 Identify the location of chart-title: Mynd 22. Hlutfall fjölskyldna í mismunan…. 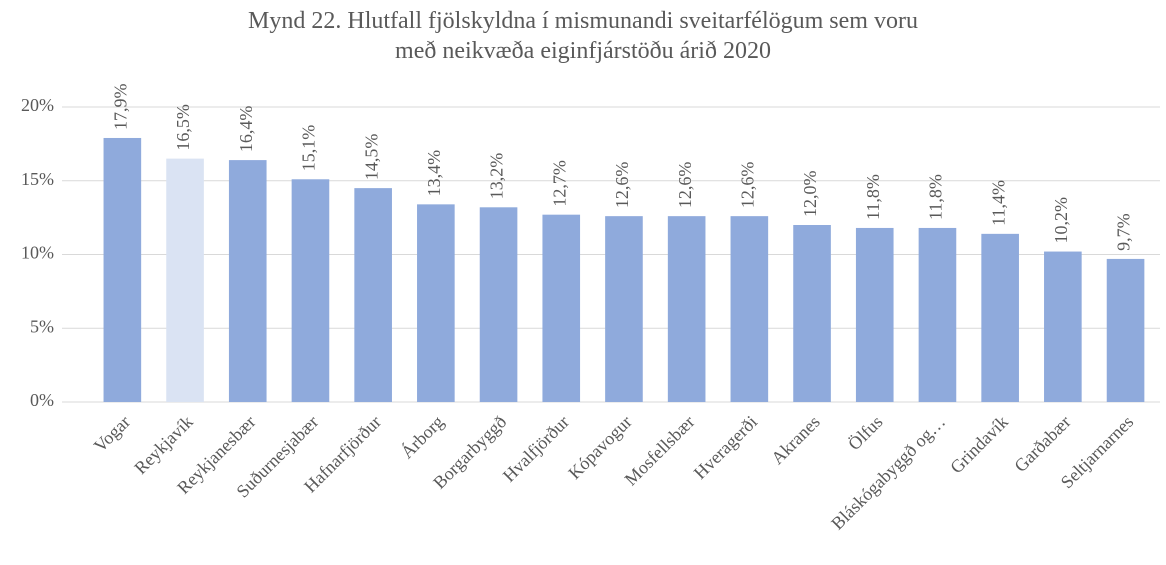
(583, 36).